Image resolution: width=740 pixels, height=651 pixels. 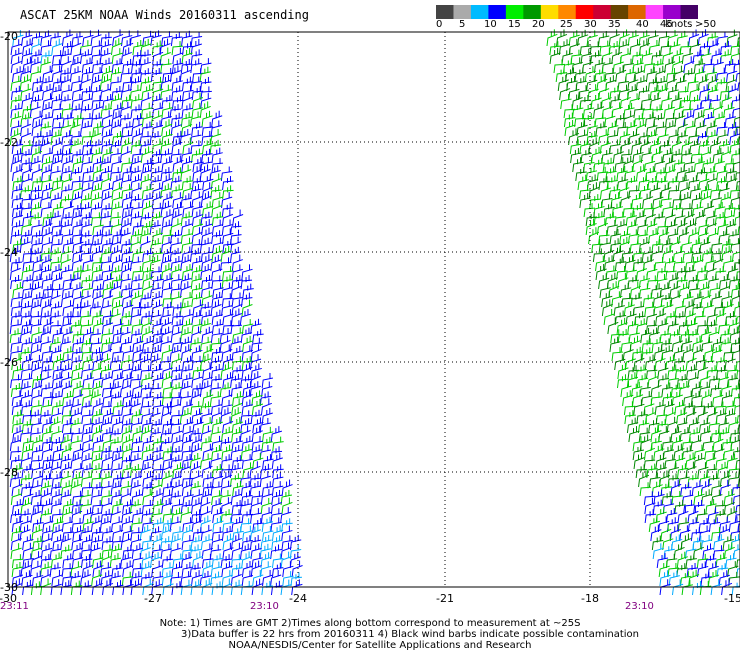 What do you see at coordinates (666, 24) in the screenshot?
I see `colorbar-label: 45` at bounding box center [666, 24].